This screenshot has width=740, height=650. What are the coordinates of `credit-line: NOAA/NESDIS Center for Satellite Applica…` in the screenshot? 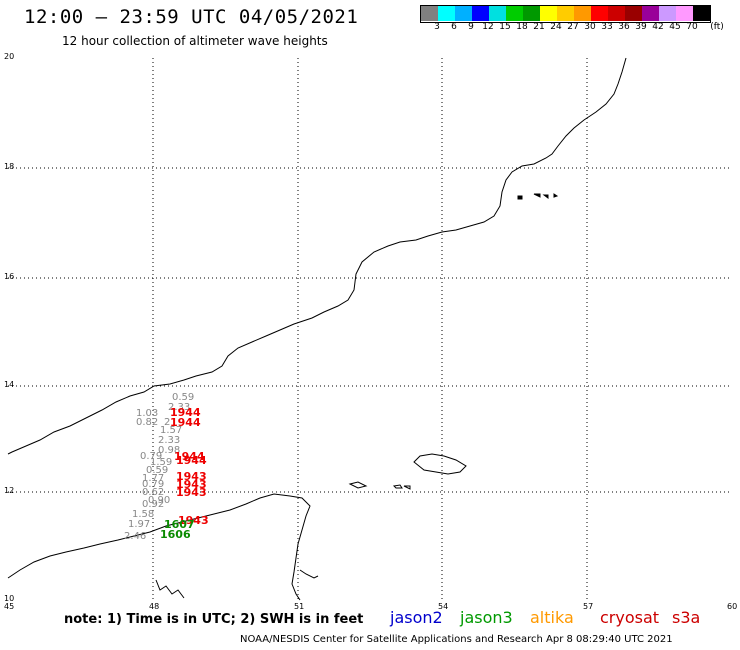 It's located at (456, 639).